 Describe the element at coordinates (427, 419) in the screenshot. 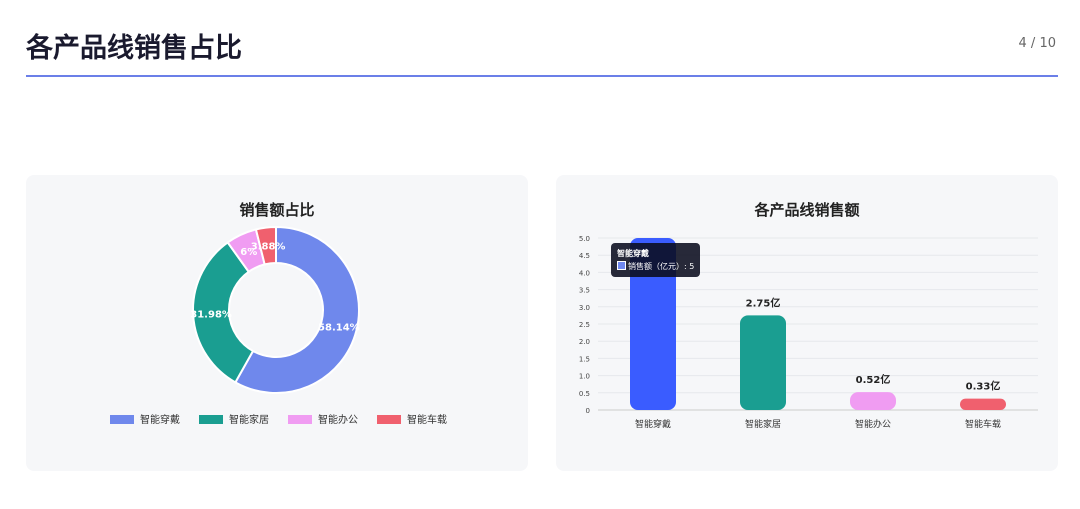

I see `legend-label-3: 智能车载` at that location.